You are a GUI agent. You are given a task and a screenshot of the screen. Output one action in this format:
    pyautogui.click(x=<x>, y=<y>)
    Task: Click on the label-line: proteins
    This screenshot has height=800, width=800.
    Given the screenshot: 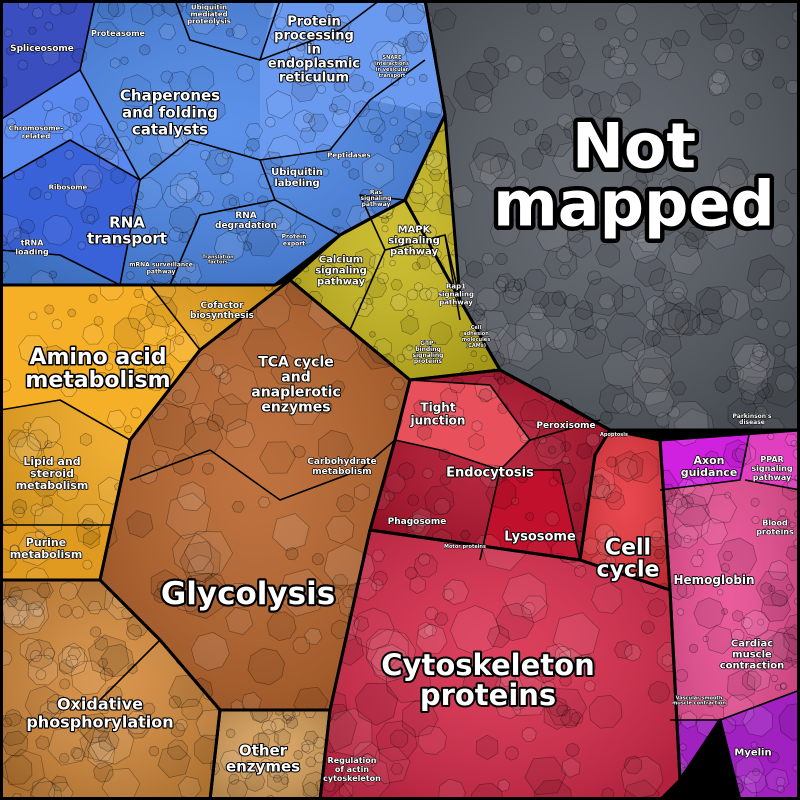 What is the action you would take?
    pyautogui.click(x=428, y=361)
    